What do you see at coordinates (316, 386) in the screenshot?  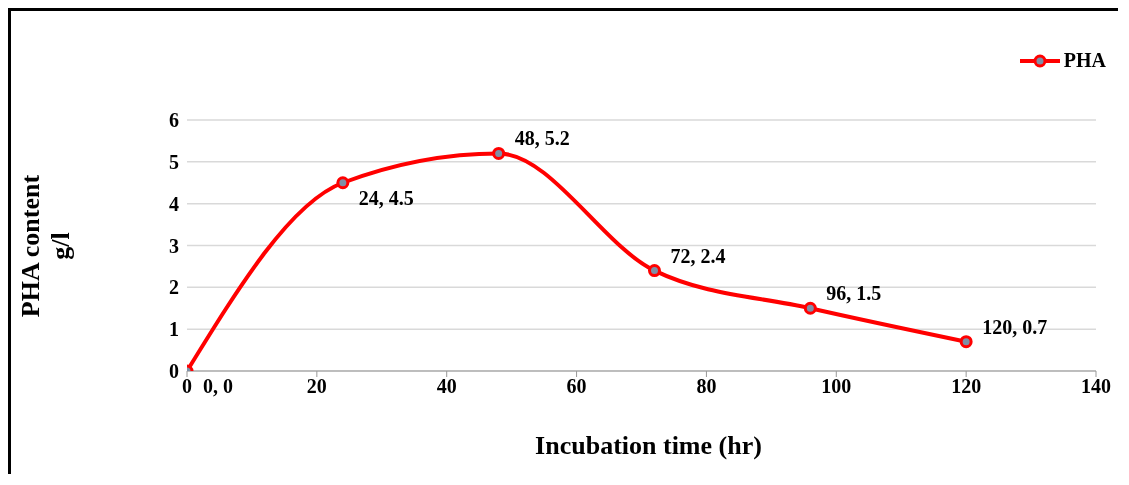 I see `x-tick-label: 20` at bounding box center [316, 386].